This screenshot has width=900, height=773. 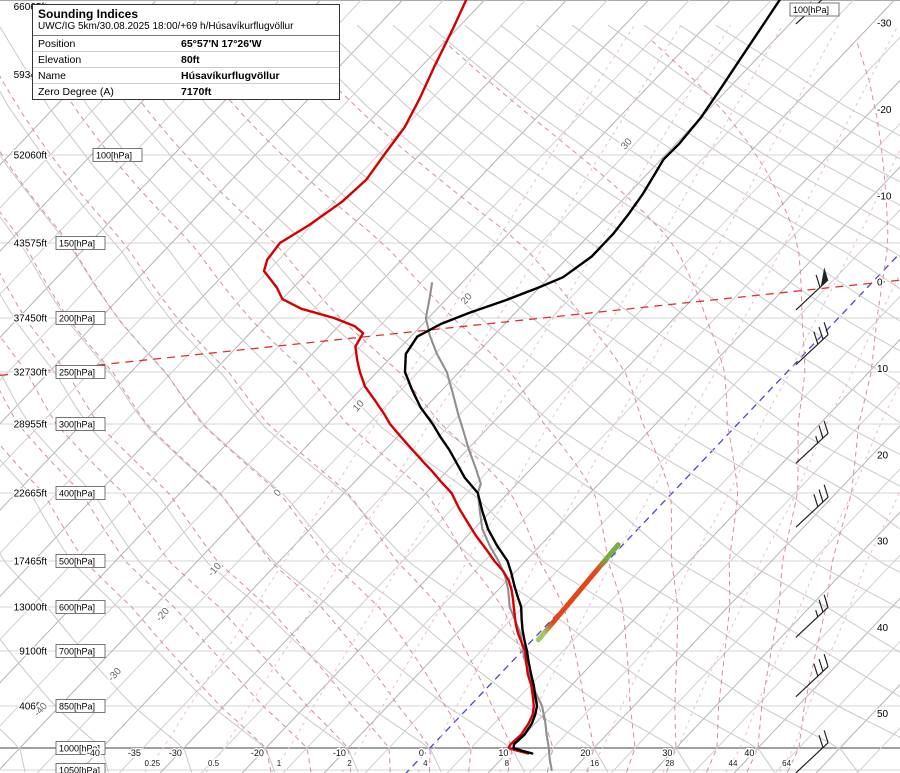 What do you see at coordinates (76, 91) in the screenshot?
I see `info-row-label: Zero Degree (A)` at bounding box center [76, 91].